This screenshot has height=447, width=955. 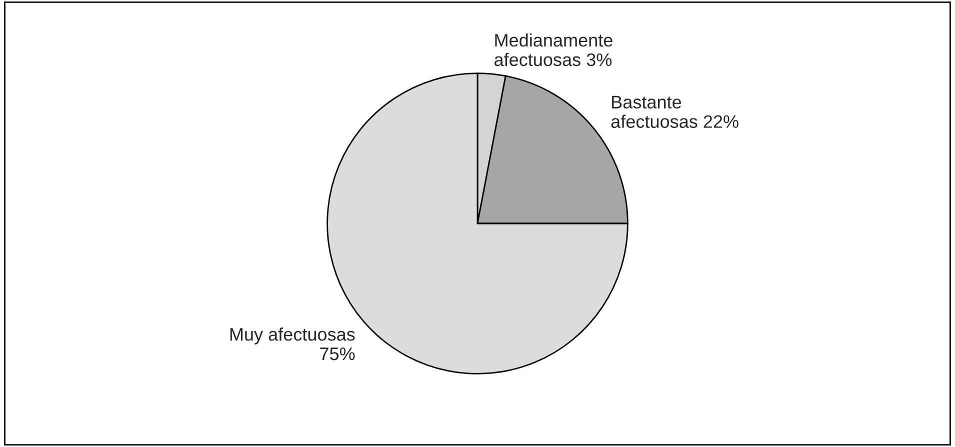 I want to click on slice-label: Bastante afectuosas 22%, so click(x=674, y=112).